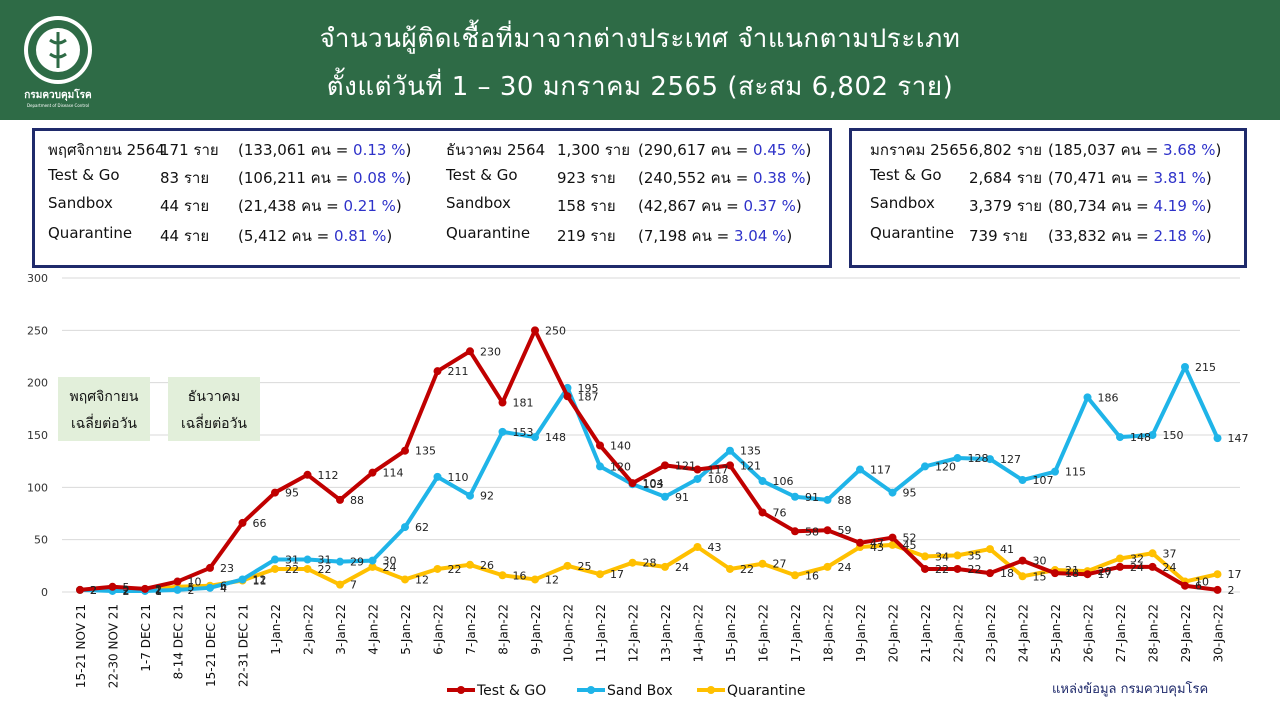 This screenshot has height=720, width=1280. Describe the element at coordinates (292, 560) in the screenshot. I see `data-label: 31` at that location.